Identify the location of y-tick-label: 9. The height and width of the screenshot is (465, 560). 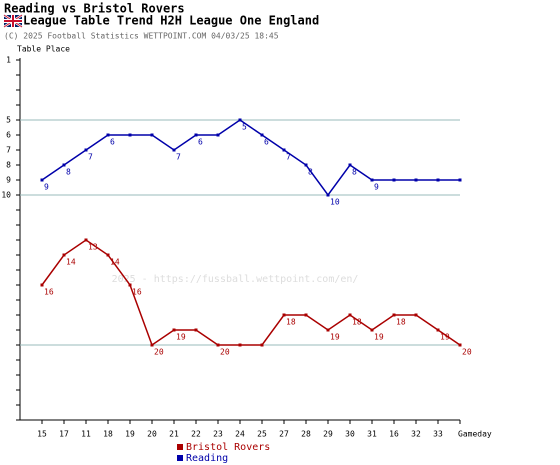
(8, 180).